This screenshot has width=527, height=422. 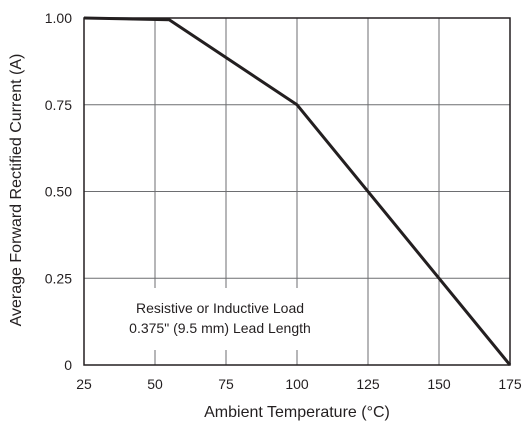 I want to click on x-tick-label: 175, so click(x=510, y=384).